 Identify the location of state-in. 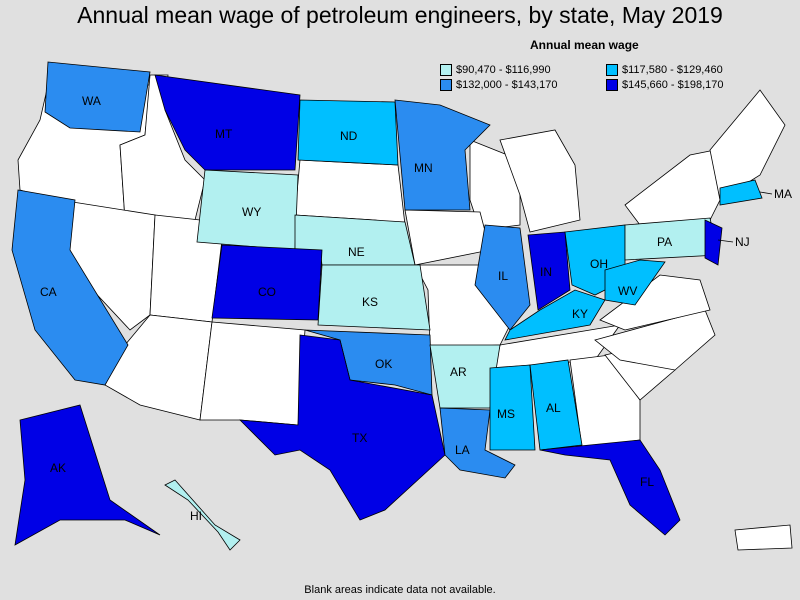
(549, 271).